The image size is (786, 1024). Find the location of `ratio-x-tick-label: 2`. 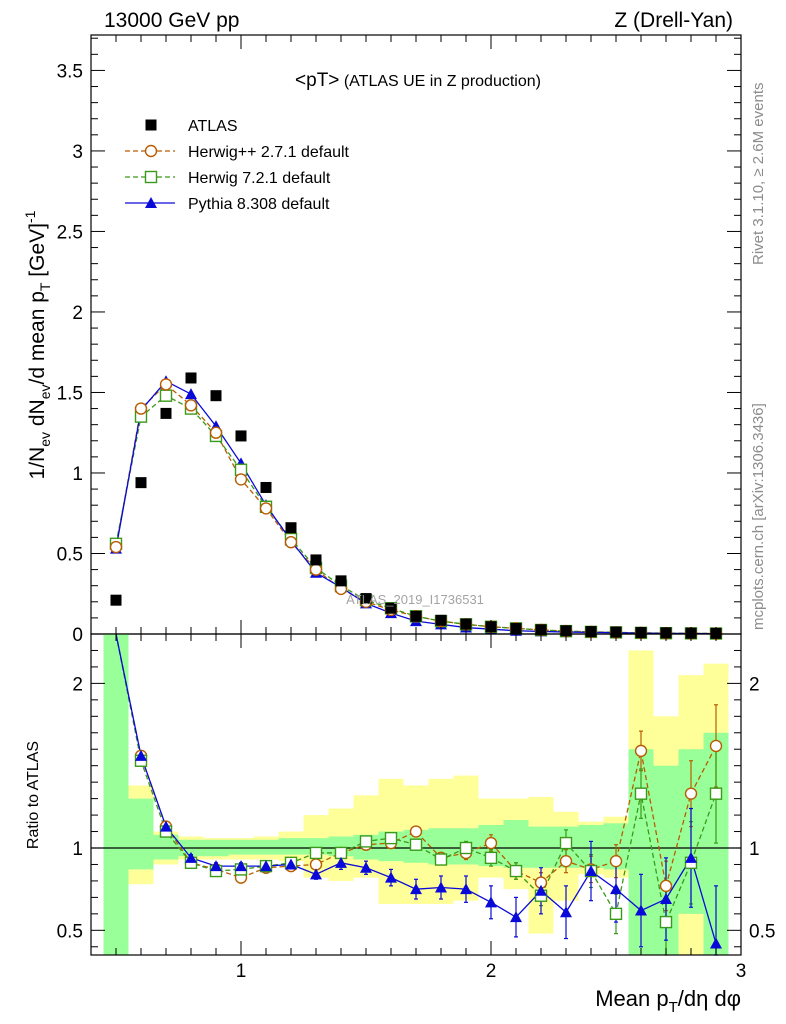

ratio-x-tick-label: 2 is located at coordinates (491, 971).